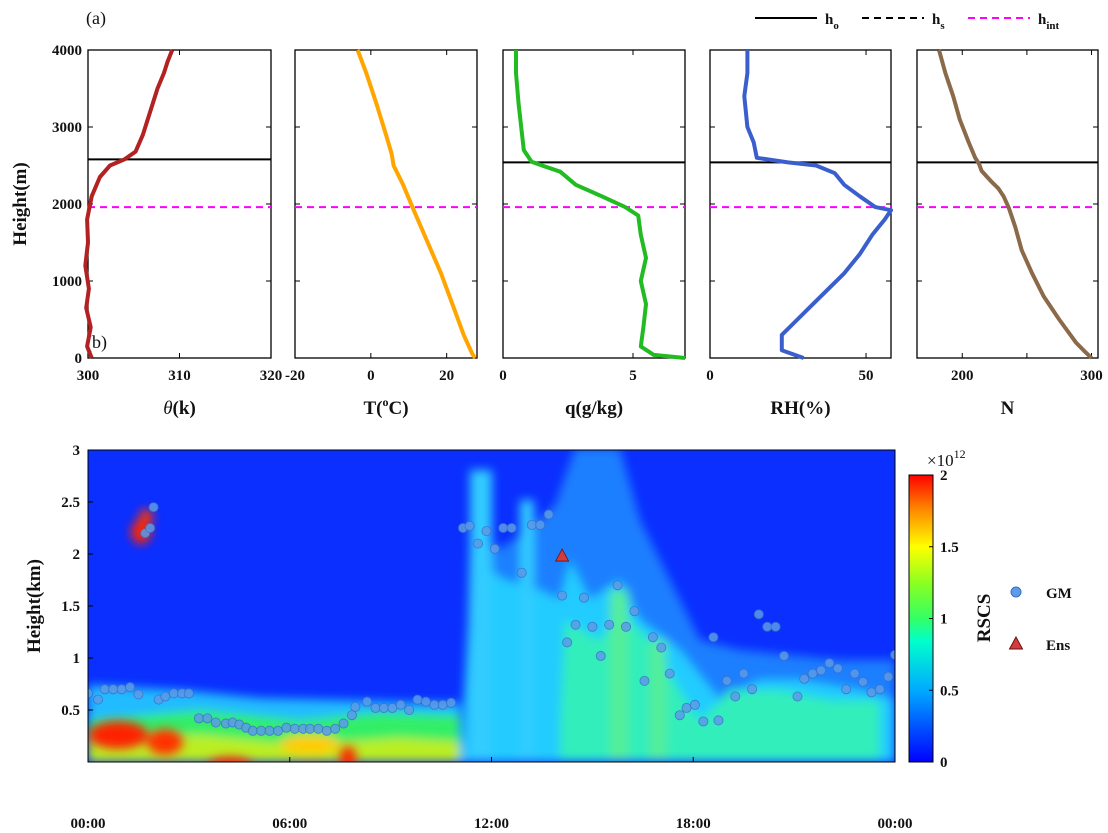 This screenshot has width=1108, height=833. Describe the element at coordinates (96, 18) in the screenshot. I see `panel-a-label: (a)` at that location.